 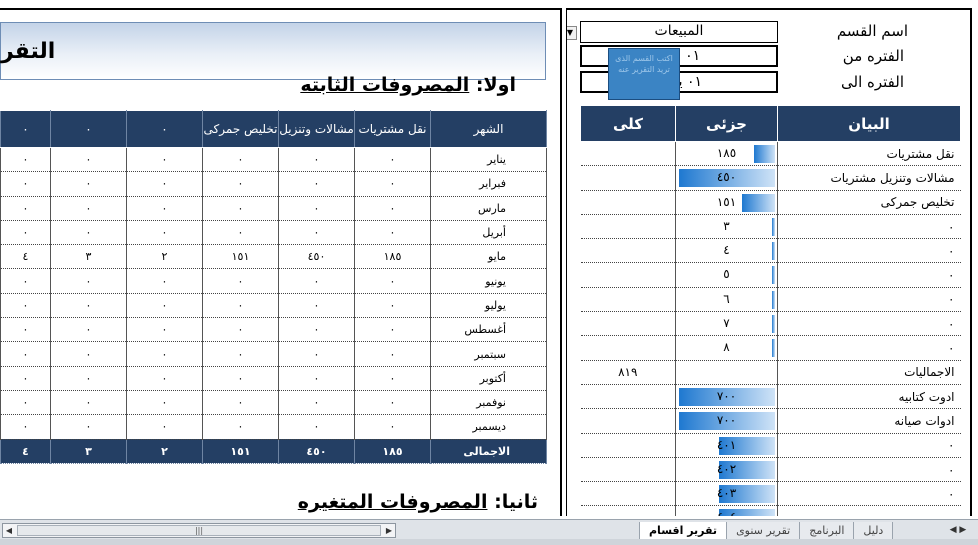 I want to click on partial-cell: ٦, so click(x=726, y=300).